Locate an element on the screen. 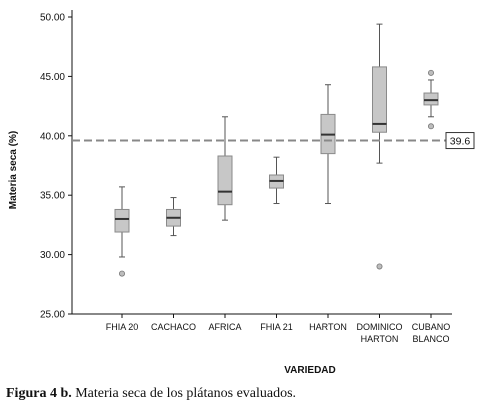  y-axis: 25.00 30.00 35.00 40.00 45.00 50.00 is located at coordinates (56, 165).